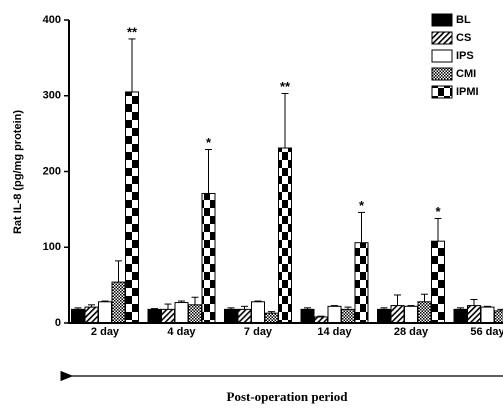 This screenshot has width=503, height=408. Describe the element at coordinates (52, 20) in the screenshot. I see `y-tick-label: 400` at that location.